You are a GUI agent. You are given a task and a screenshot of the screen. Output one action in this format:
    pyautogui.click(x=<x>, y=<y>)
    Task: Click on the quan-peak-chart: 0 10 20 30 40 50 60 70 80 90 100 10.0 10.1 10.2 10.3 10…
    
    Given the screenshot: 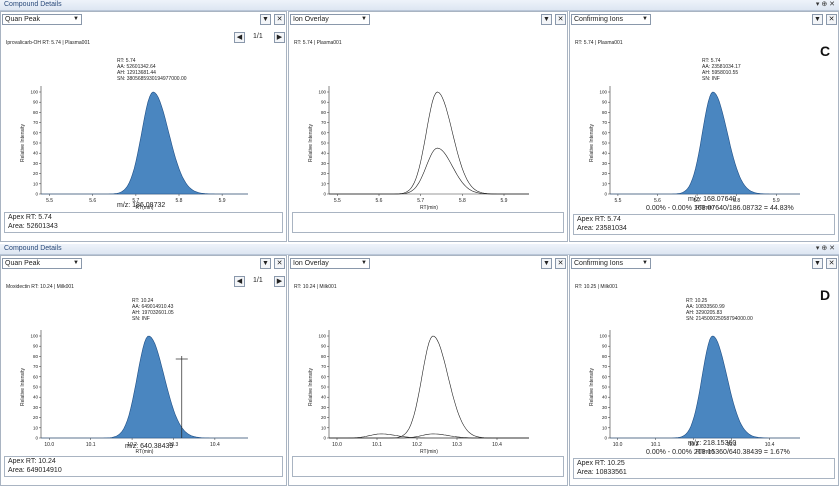 What is the action you would take?
    pyautogui.click(x=134, y=392)
    